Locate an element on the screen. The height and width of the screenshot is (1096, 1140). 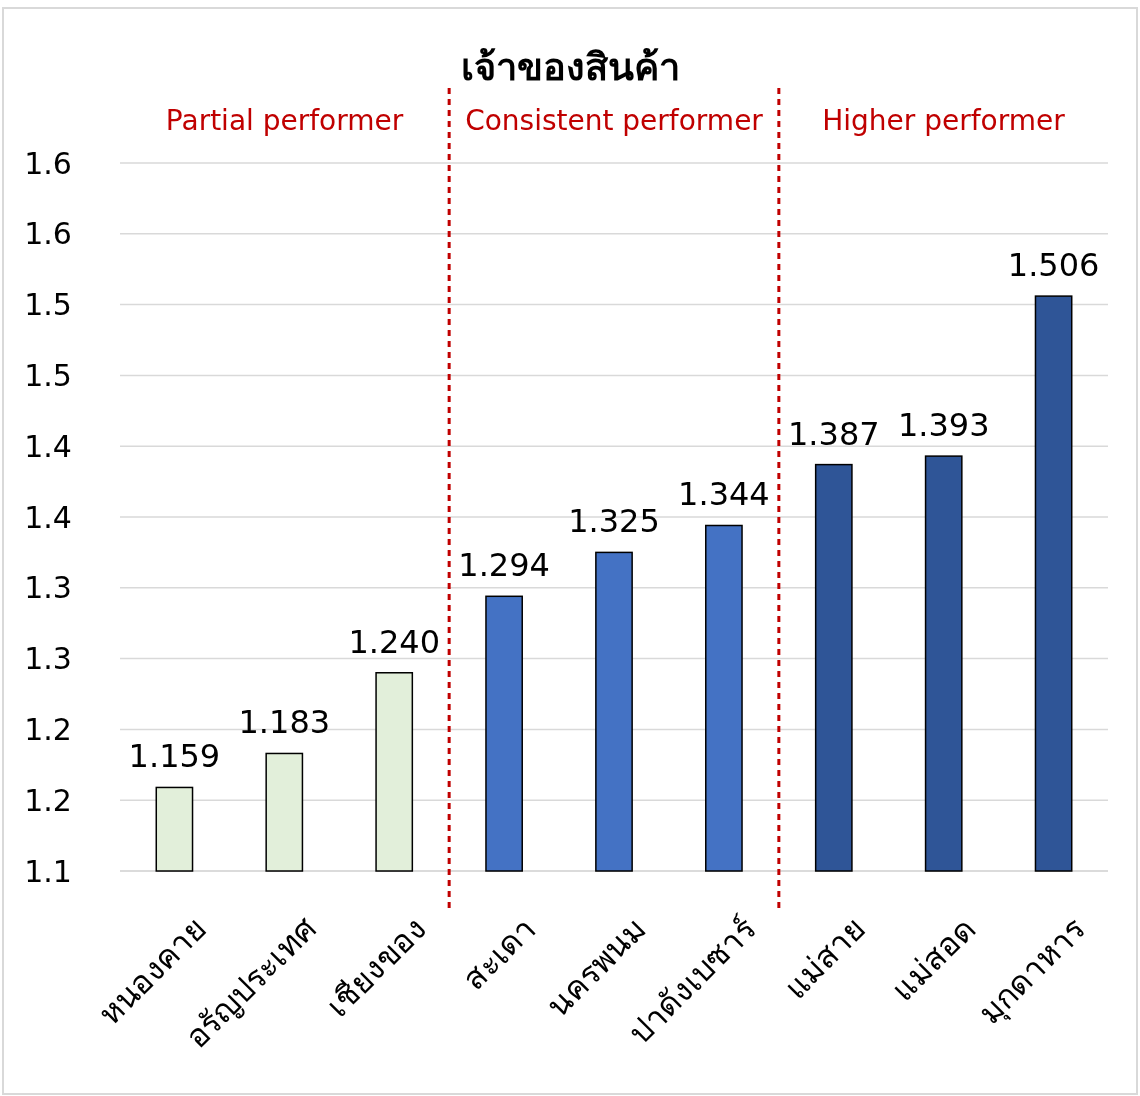
data-label: 1.159 is located at coordinates (174, 756).